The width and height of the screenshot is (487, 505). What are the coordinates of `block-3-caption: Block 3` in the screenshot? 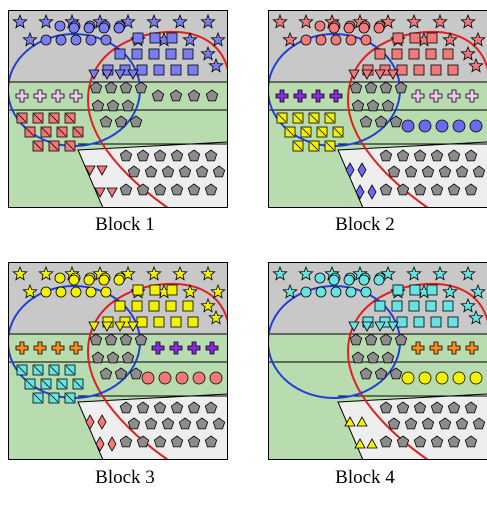 It's located at (125, 478).